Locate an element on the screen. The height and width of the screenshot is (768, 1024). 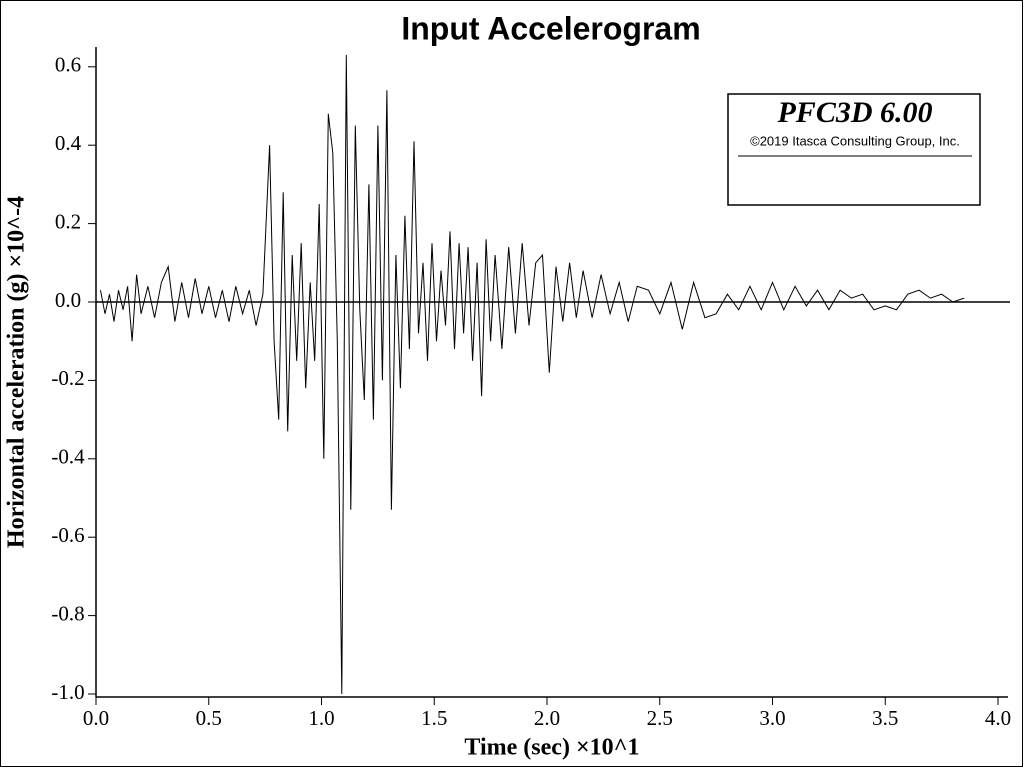
y-tick-label: -0.4 is located at coordinates (68, 457).